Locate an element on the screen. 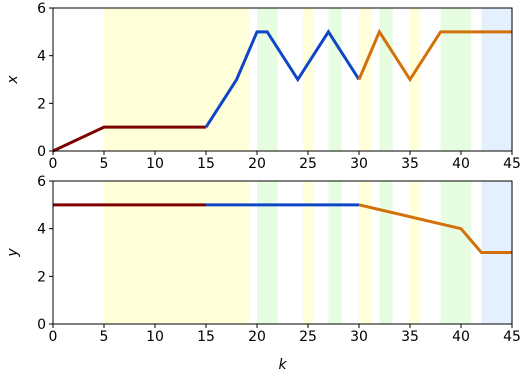  x-axis-label: k is located at coordinates (282, 365).